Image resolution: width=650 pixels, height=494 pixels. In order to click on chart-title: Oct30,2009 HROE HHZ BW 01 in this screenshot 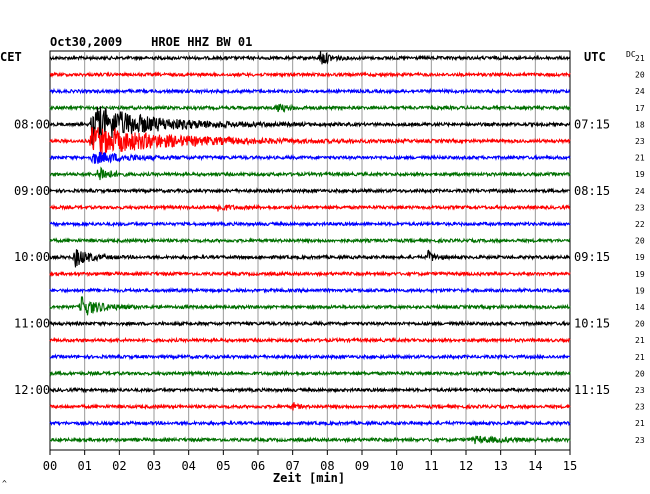, I will do `click(151, 42)`.